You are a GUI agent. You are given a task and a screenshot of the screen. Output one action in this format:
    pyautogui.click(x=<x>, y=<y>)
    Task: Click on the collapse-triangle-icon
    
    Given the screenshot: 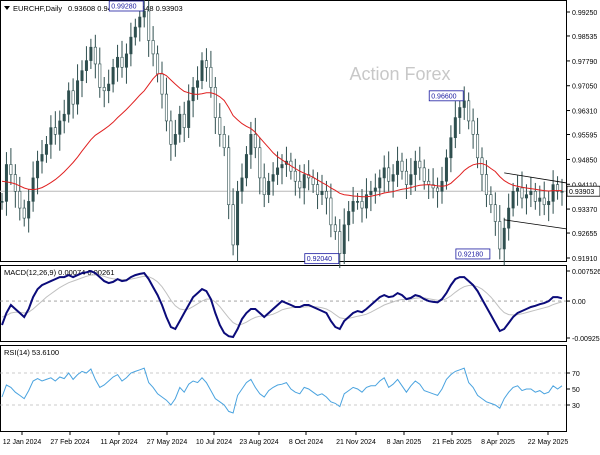 What is the action you would take?
    pyautogui.click(x=7, y=8)
    